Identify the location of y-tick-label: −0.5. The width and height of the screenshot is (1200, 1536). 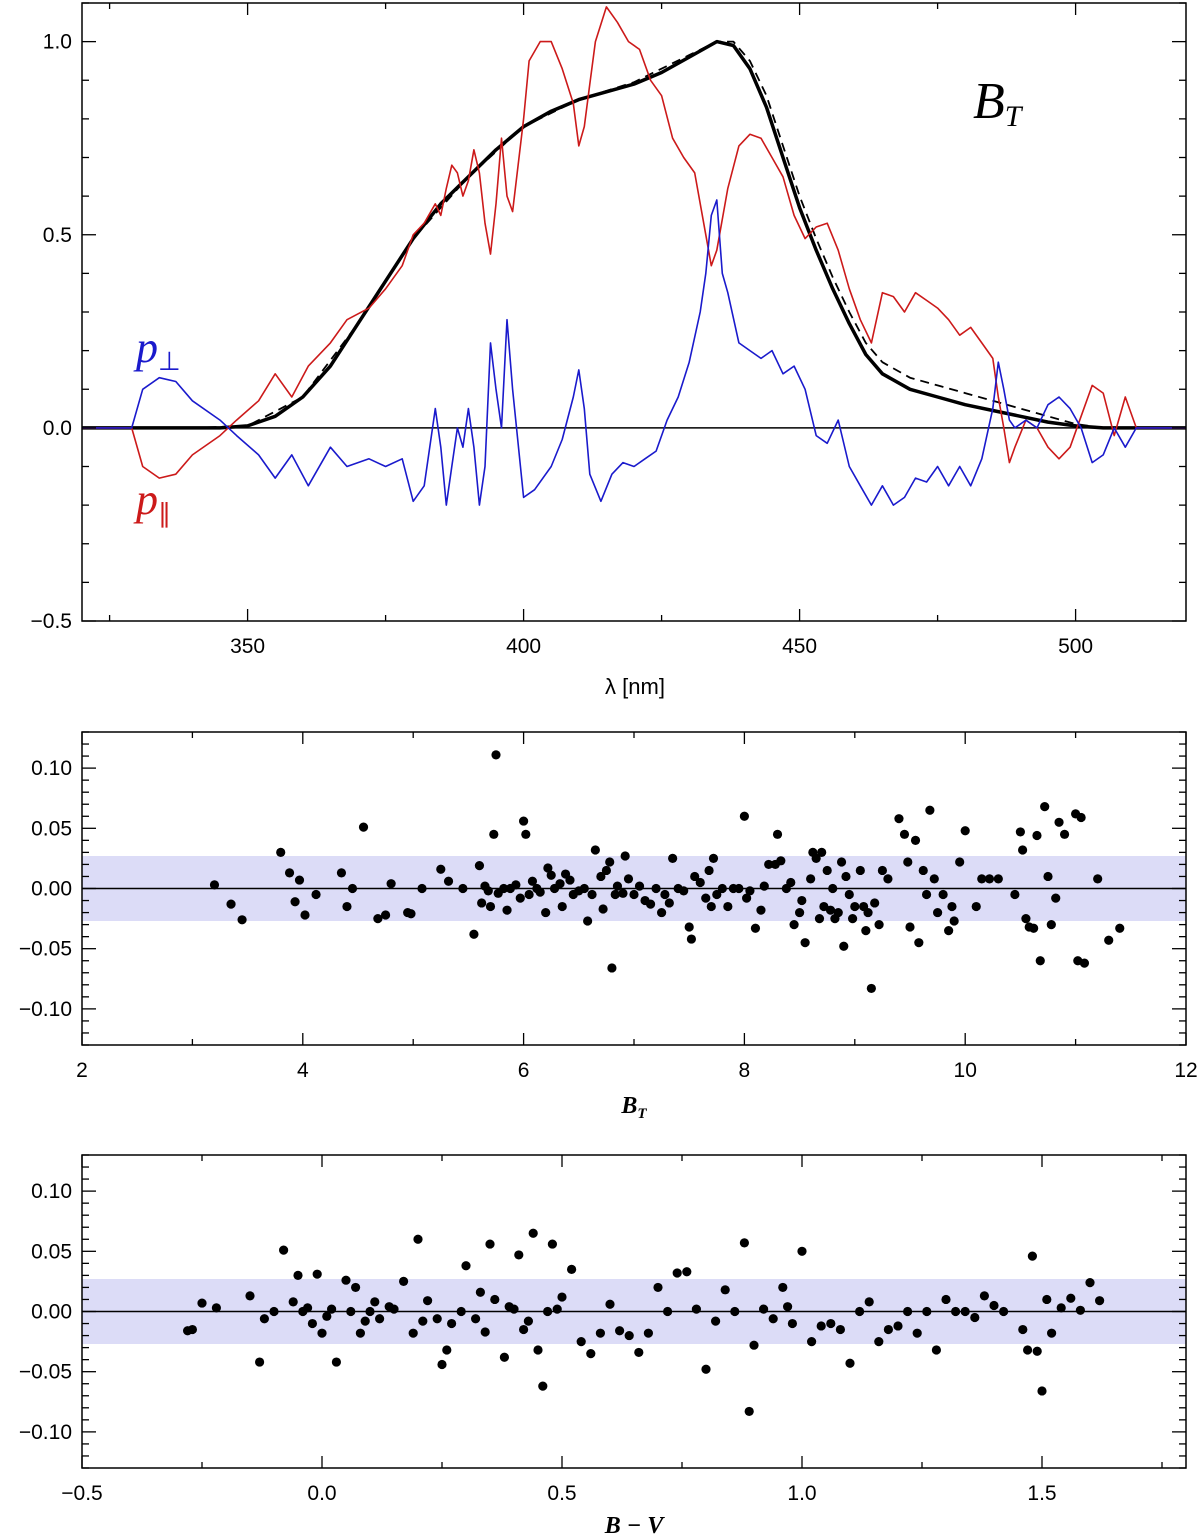
(51, 621).